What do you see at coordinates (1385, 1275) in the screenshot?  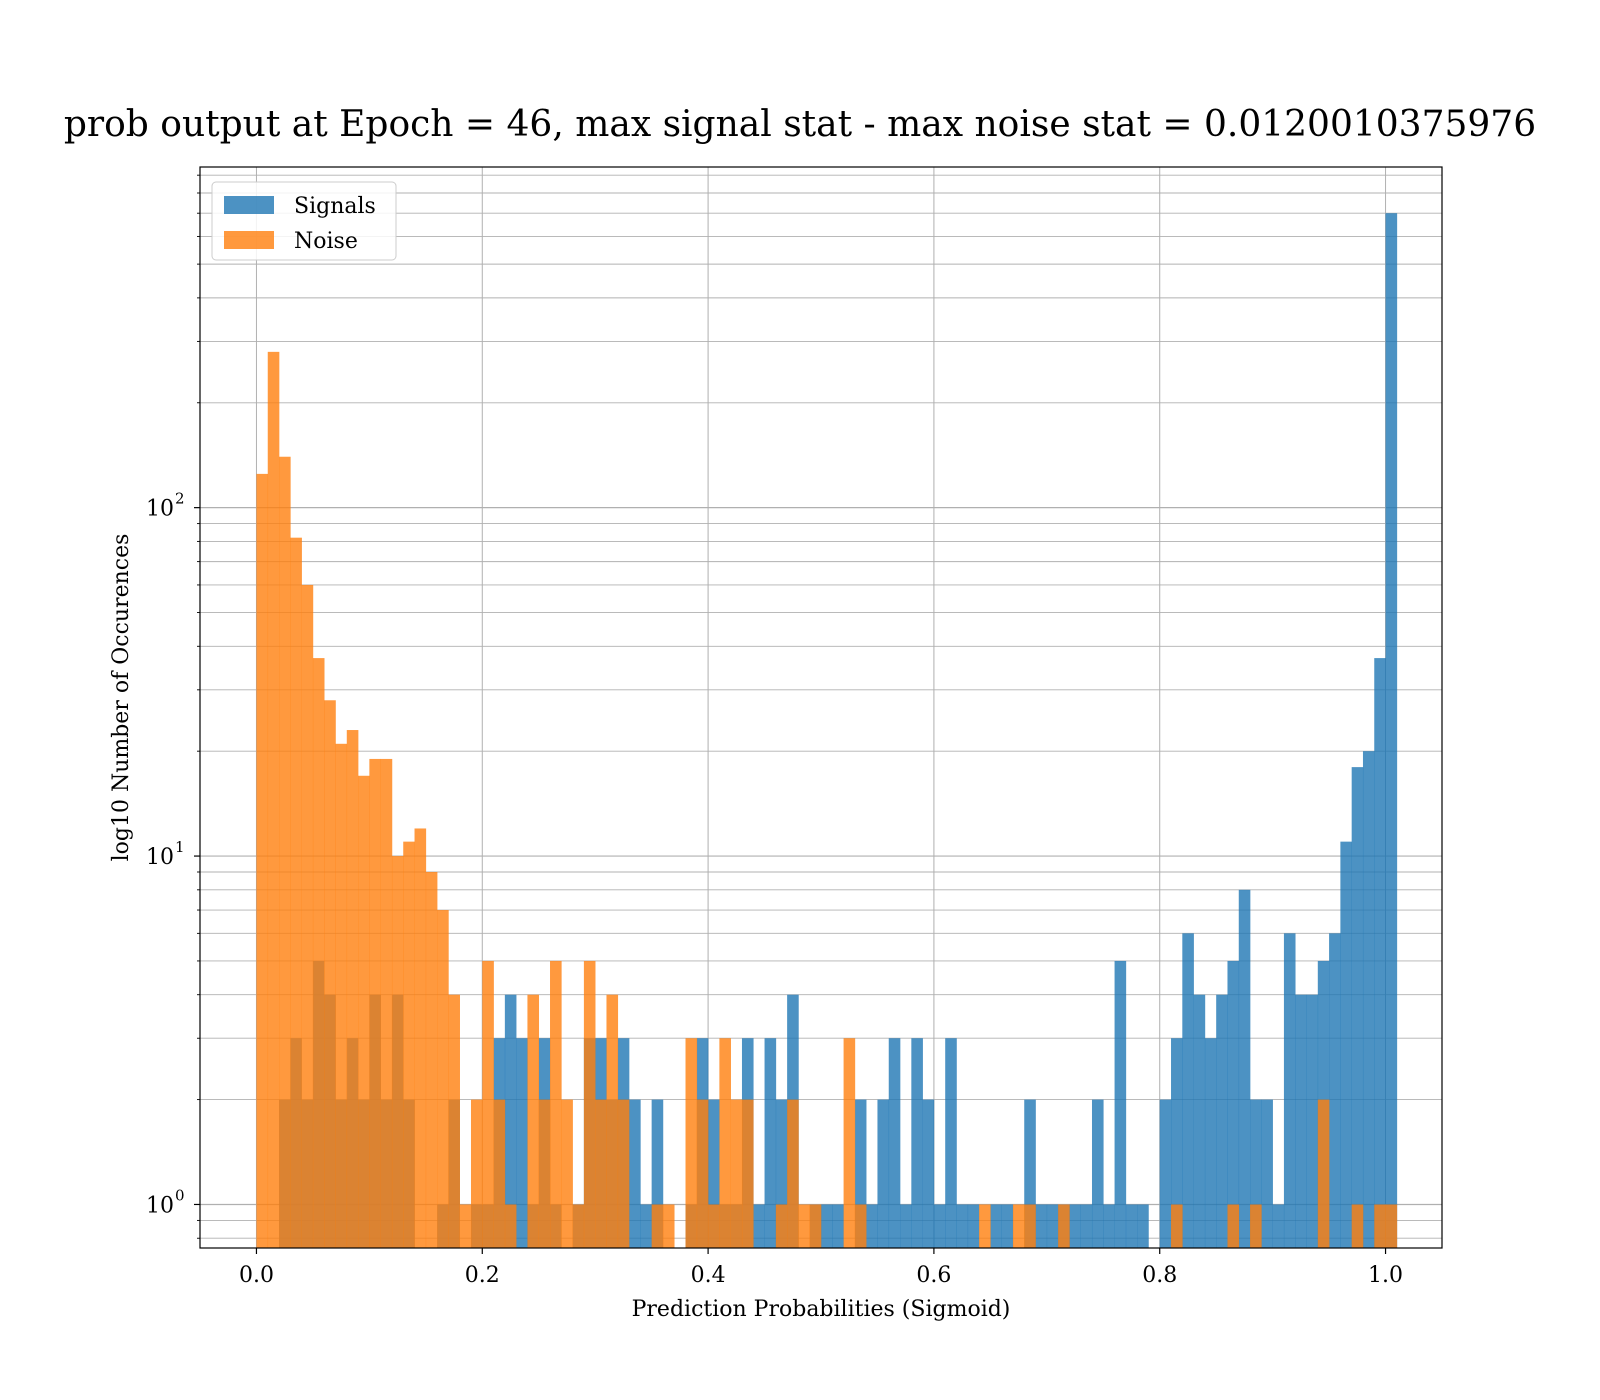 I see `x-tick-label: 1.0` at bounding box center [1385, 1275].